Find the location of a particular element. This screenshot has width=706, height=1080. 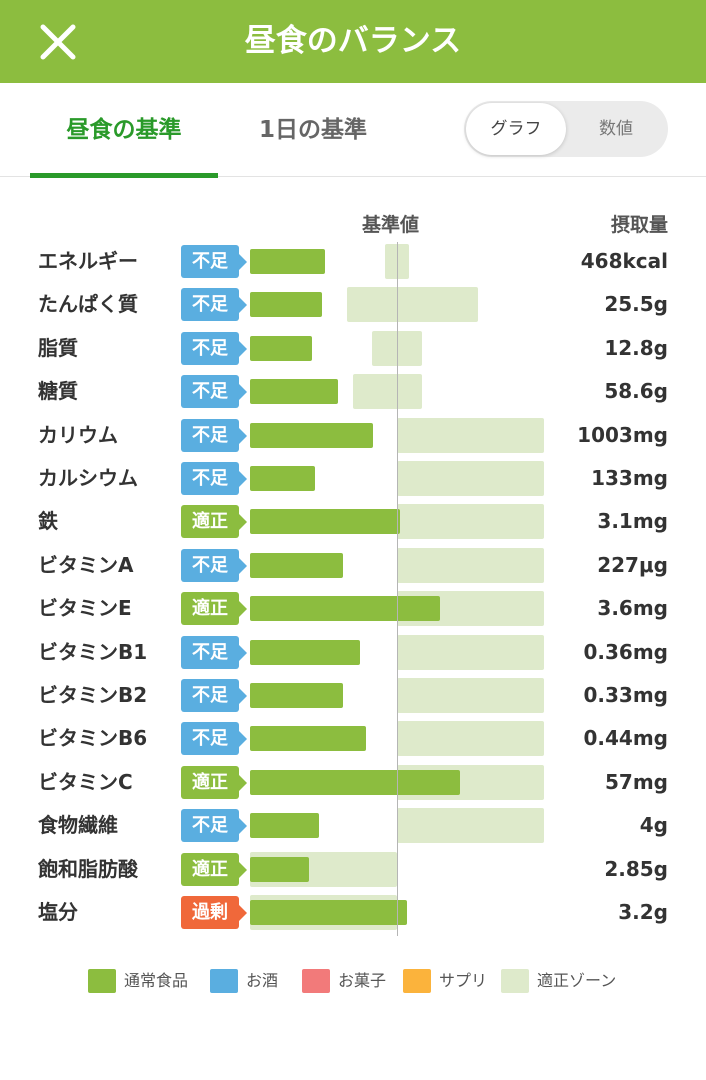

intake-value: 57mg is located at coordinates (636, 781).